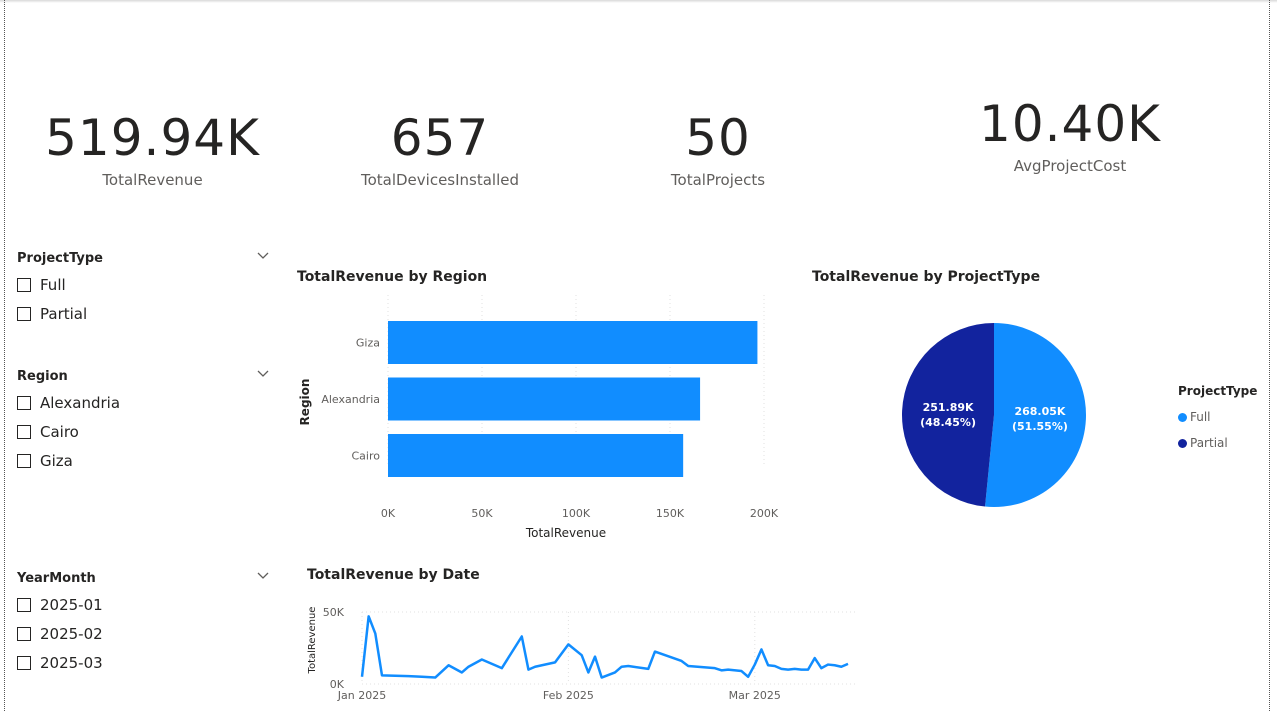  What do you see at coordinates (1209, 443) in the screenshot?
I see `legend-label: Partial` at bounding box center [1209, 443].